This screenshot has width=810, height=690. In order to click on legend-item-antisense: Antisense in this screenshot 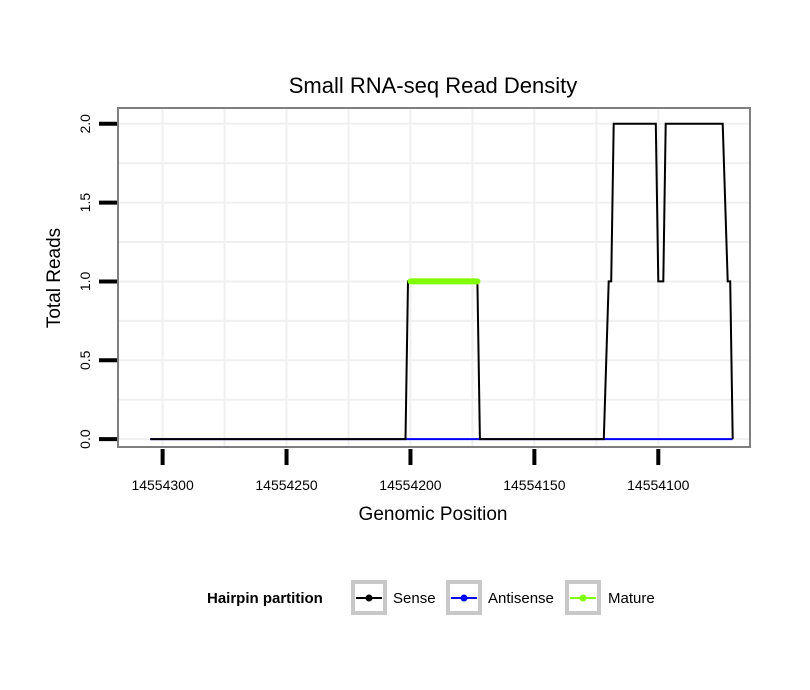, I will do `click(500, 597)`.